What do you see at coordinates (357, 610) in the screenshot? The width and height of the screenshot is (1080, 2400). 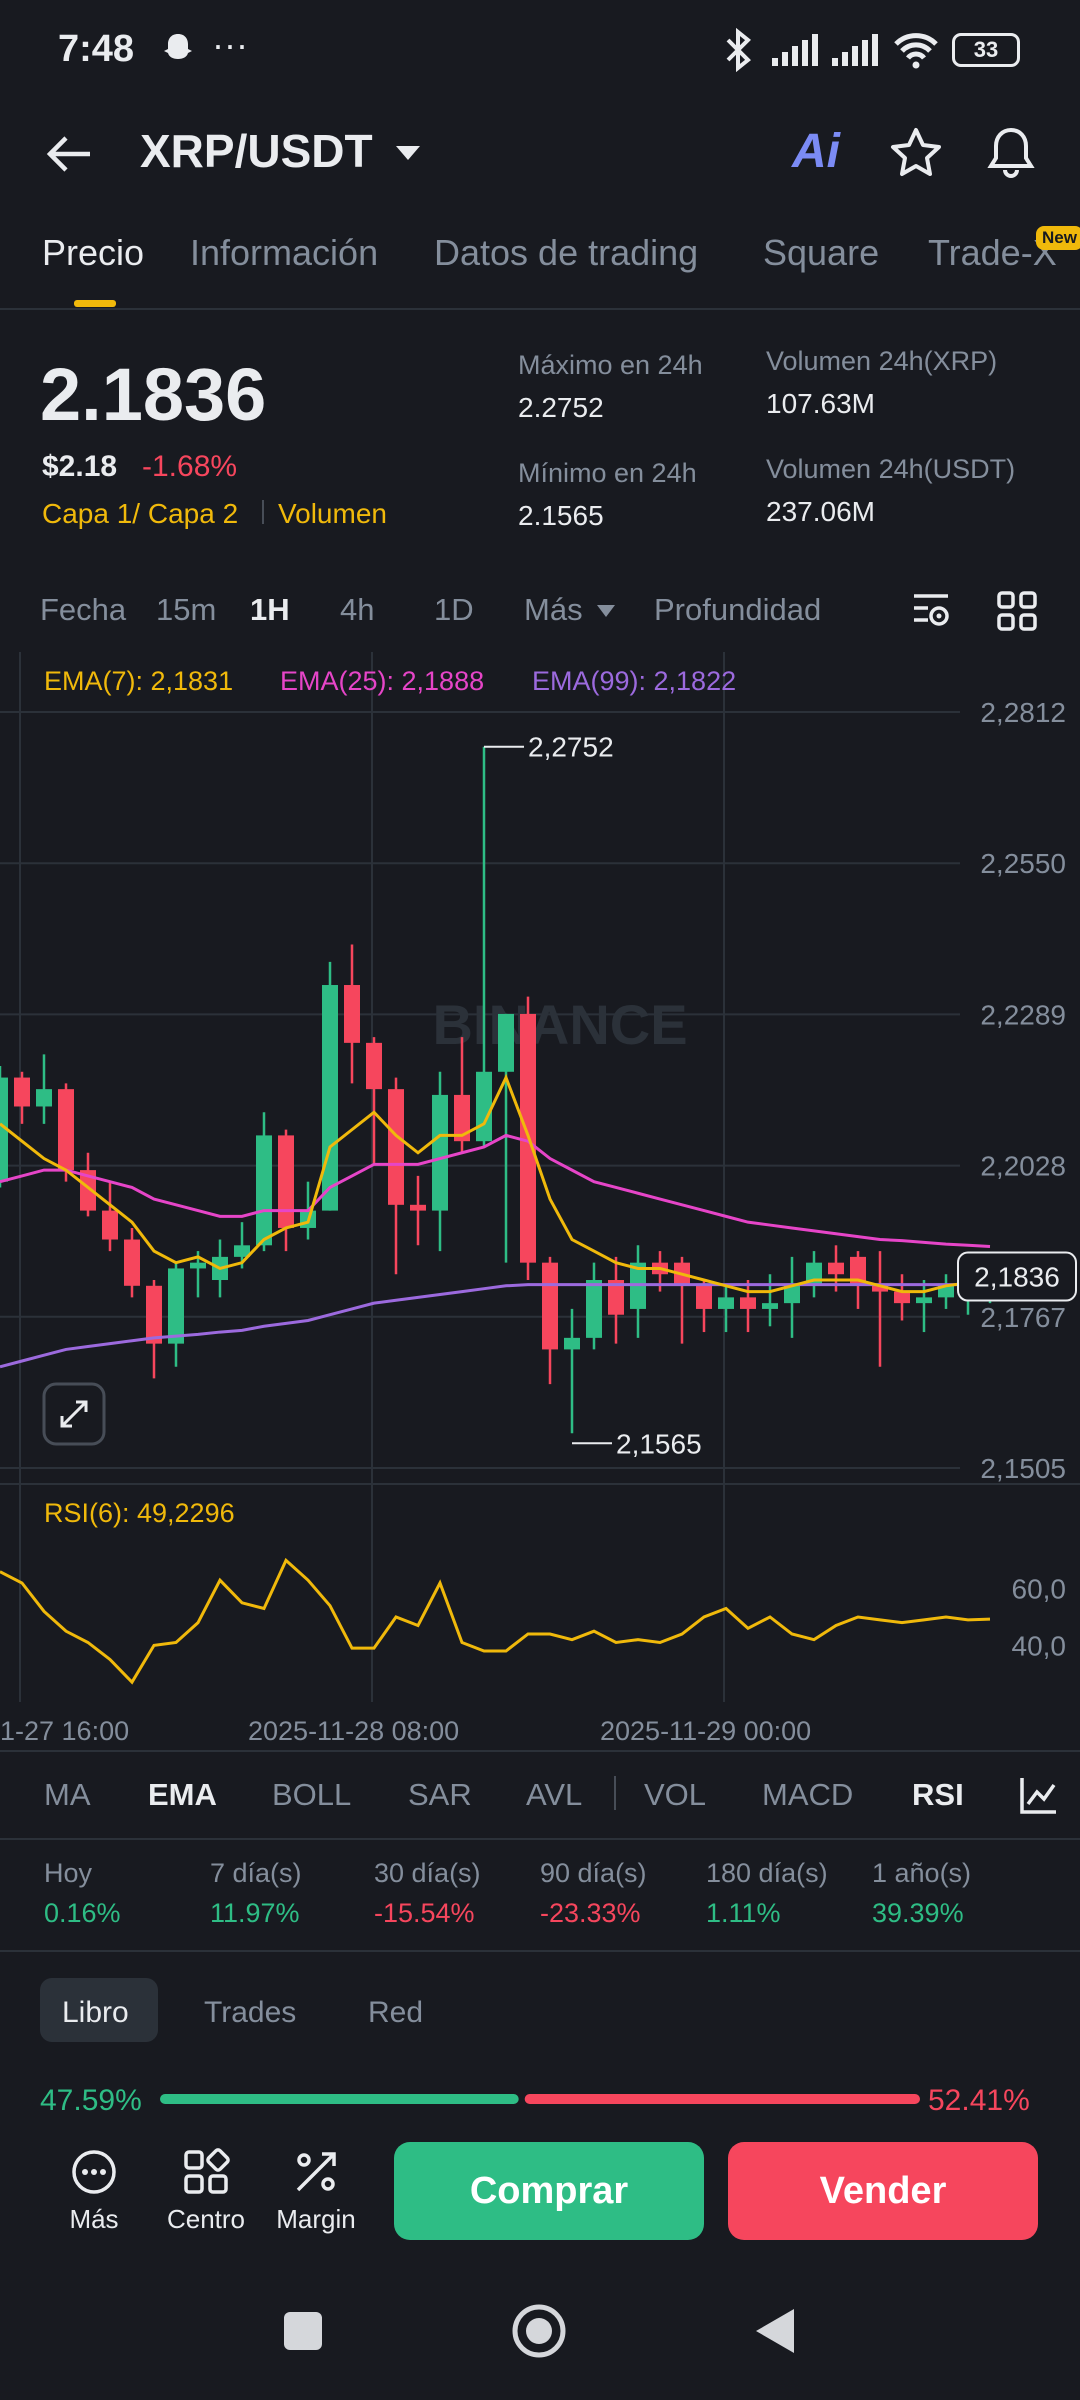 I see `tf-4h: 4h` at bounding box center [357, 610].